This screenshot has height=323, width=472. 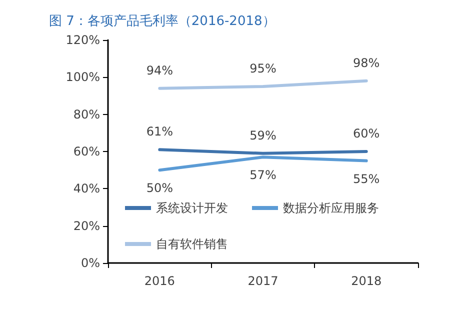 I want to click on y-tick-label: 0%, so click(x=90, y=263).